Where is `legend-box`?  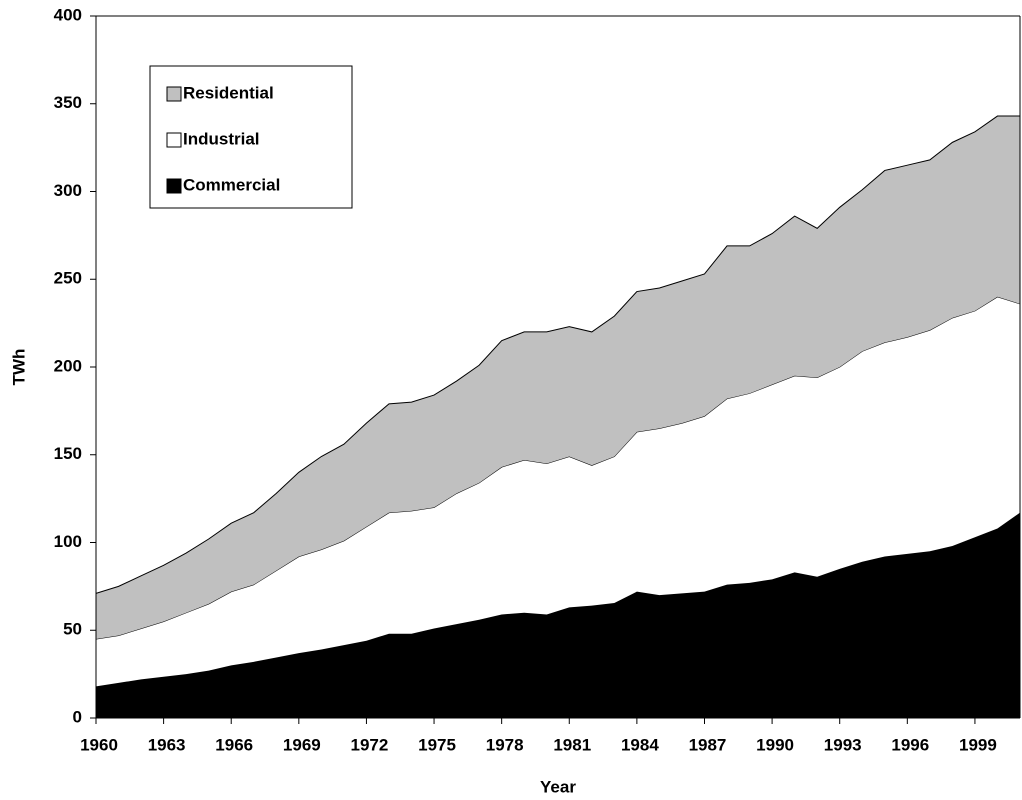 legend-box is located at coordinates (251, 137).